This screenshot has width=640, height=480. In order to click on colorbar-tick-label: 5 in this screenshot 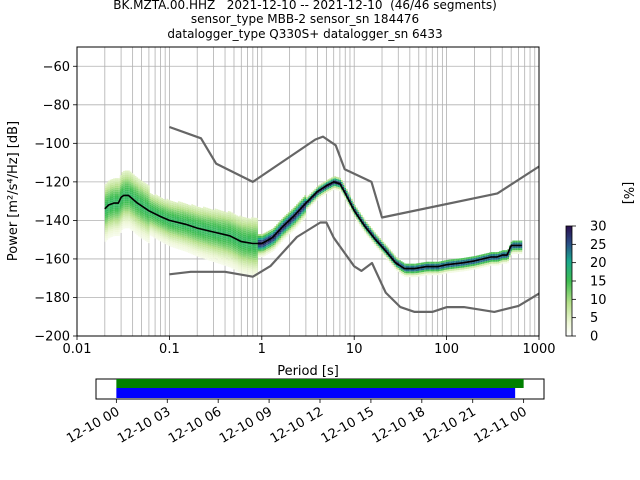, I will do `click(594, 318)`.